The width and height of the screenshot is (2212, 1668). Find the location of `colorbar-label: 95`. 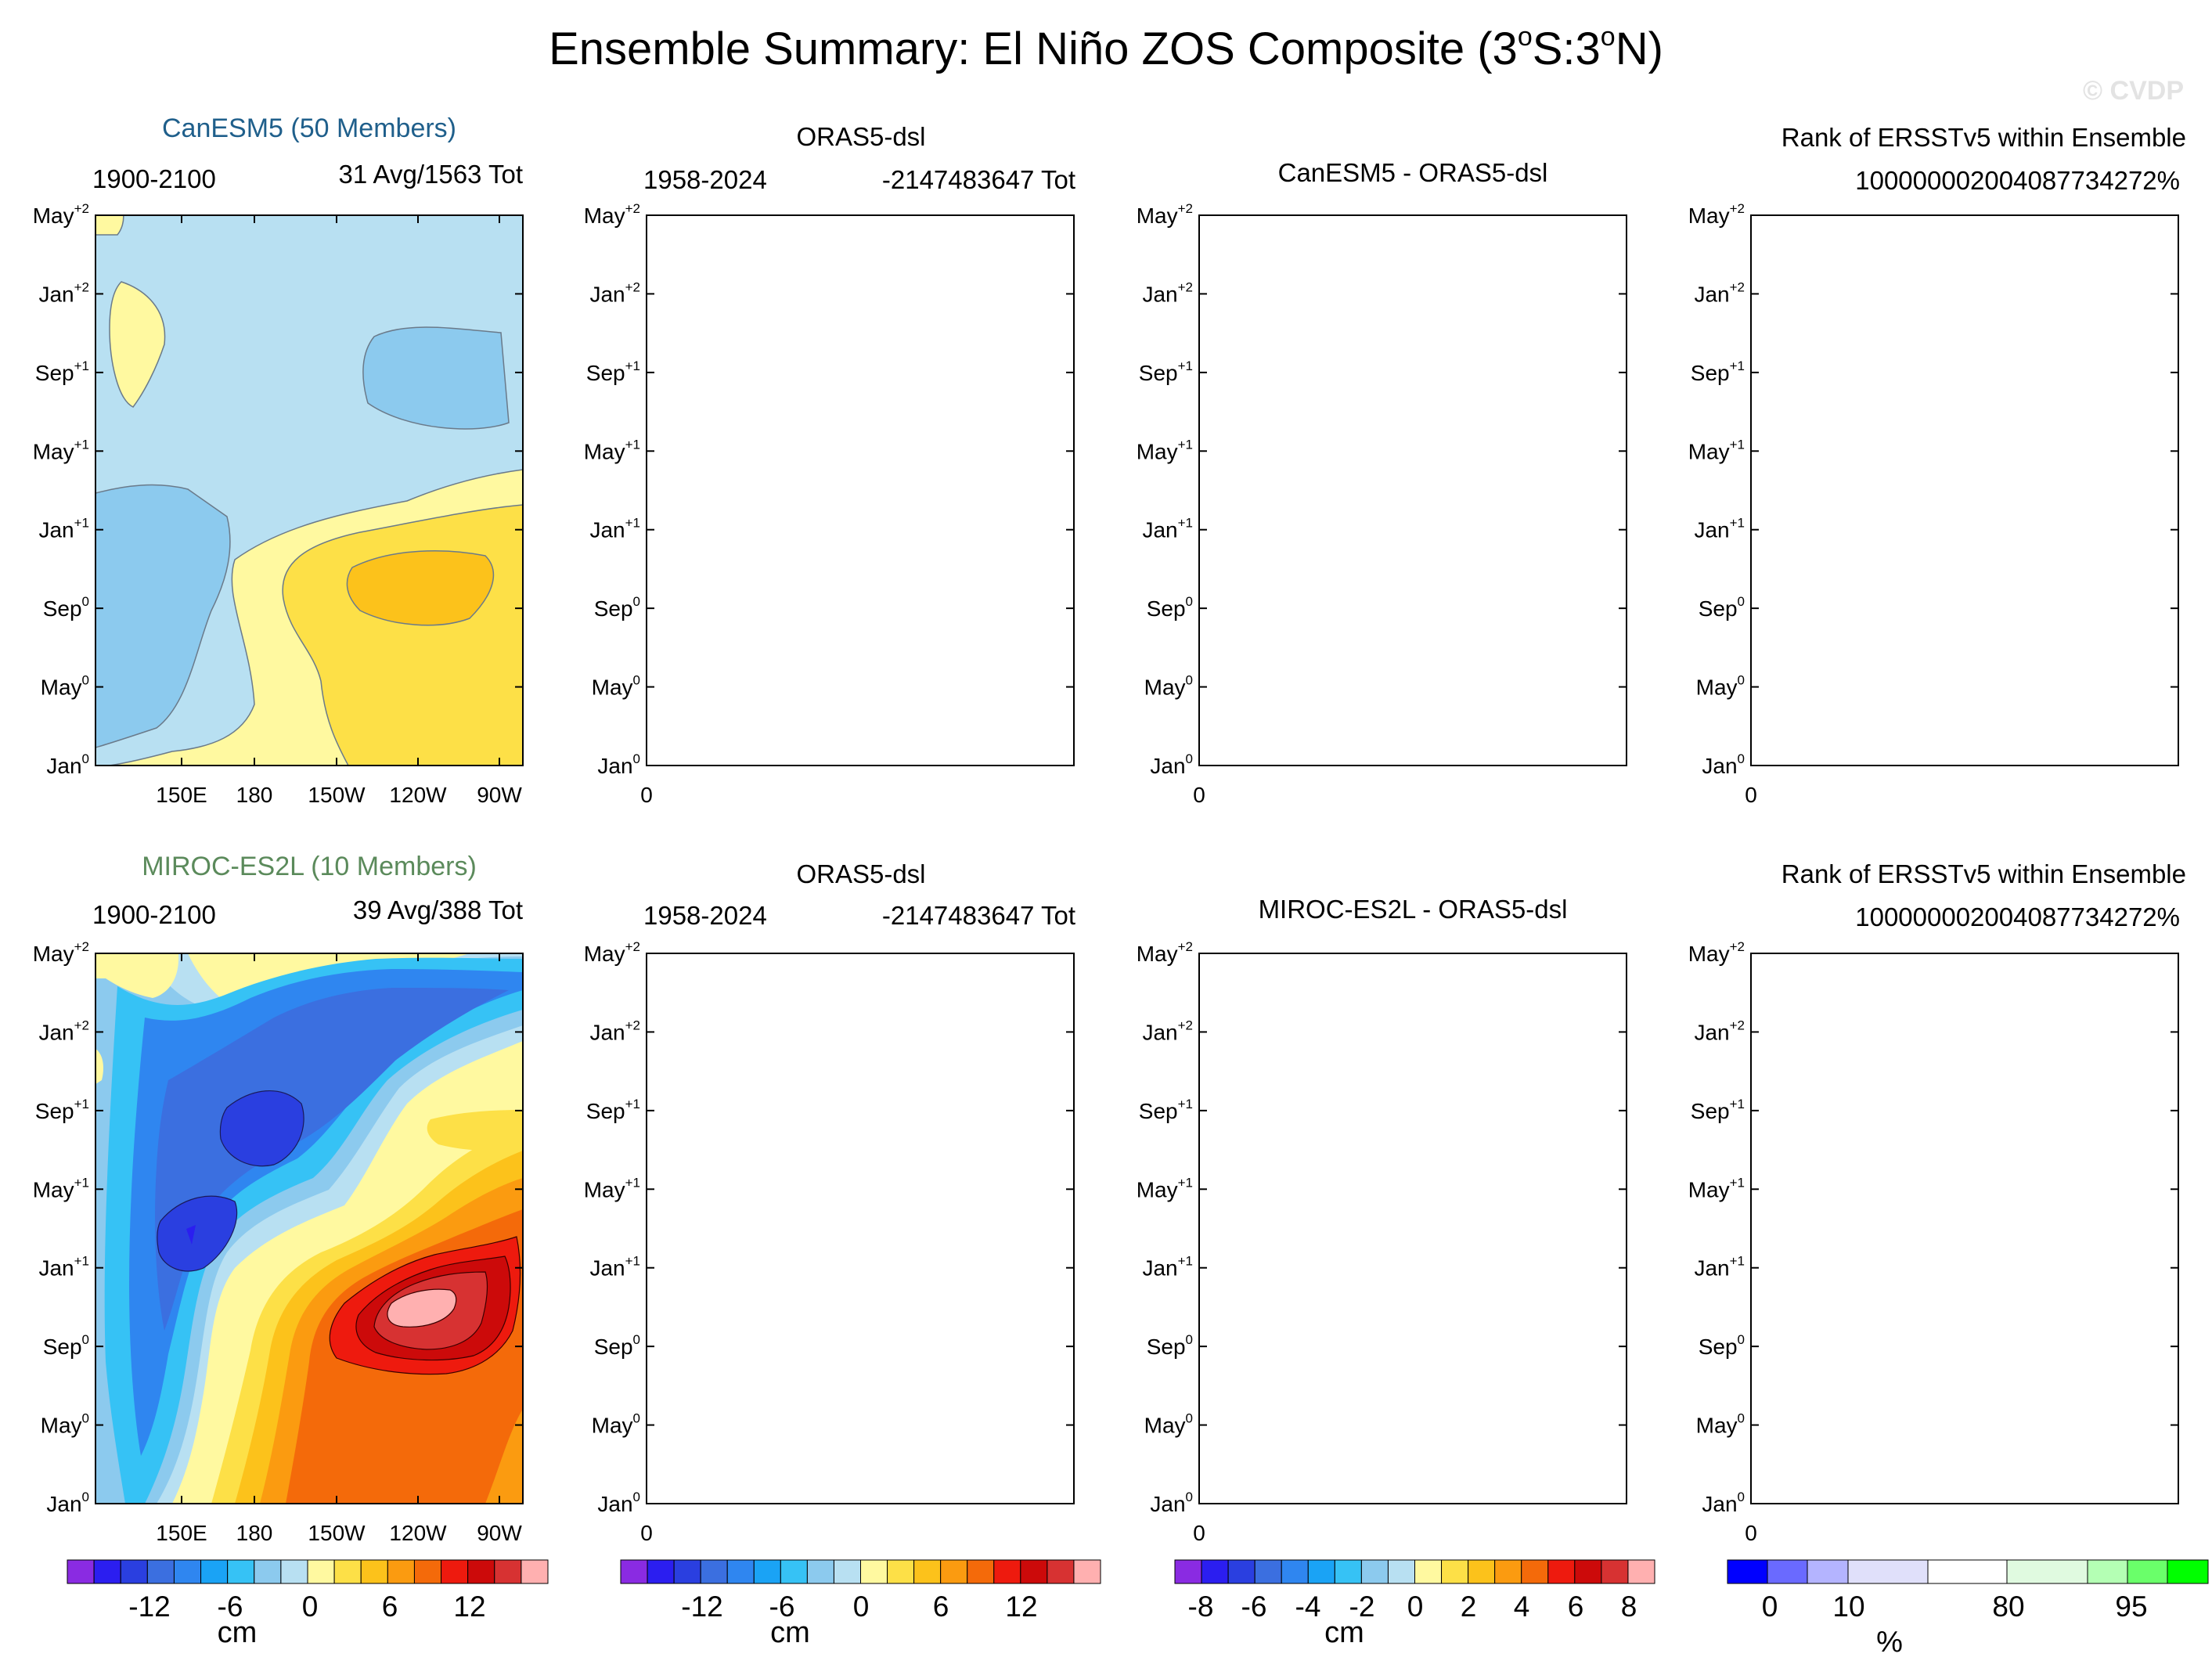

colorbar-label: 95 is located at coordinates (2131, 1607).